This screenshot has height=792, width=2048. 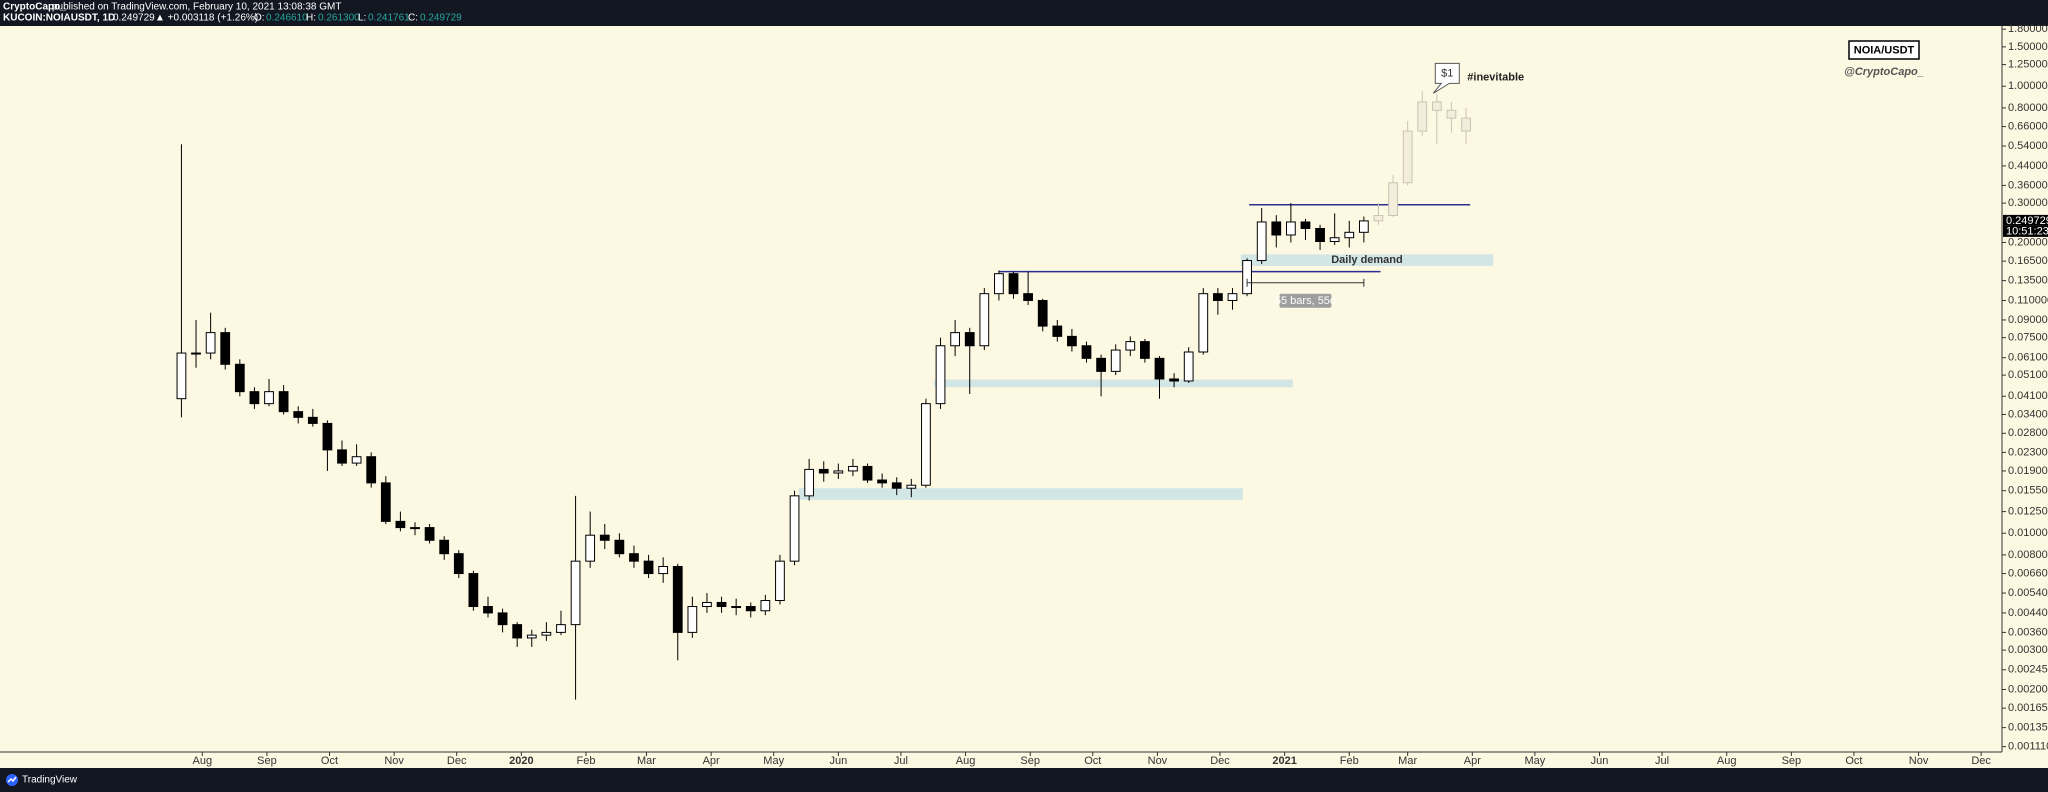 I want to click on x-tick-label: Jul, so click(x=901, y=761).